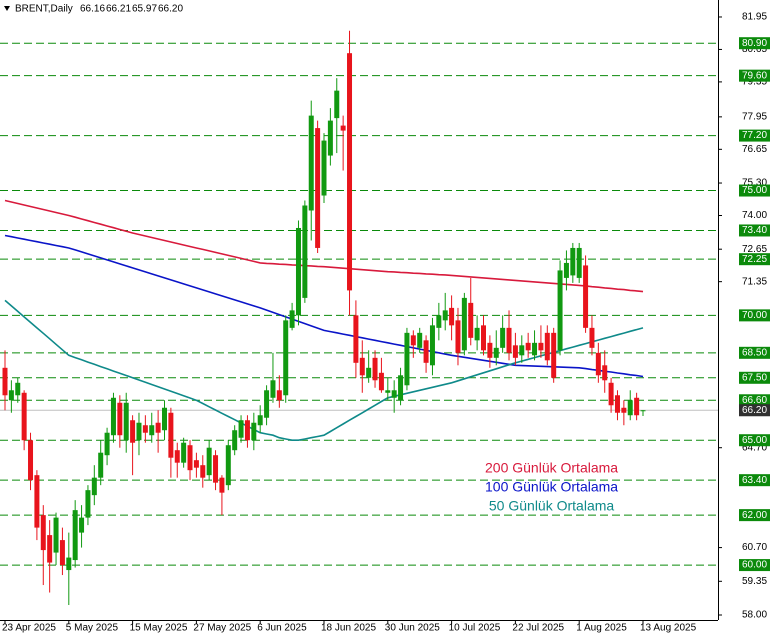  I want to click on y-tick-label: 58.00, so click(754, 615).